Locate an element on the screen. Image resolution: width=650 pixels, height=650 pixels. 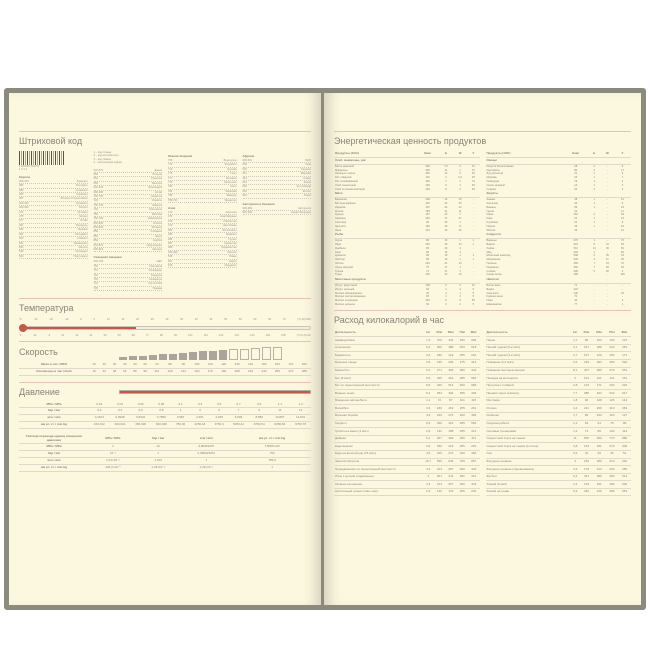
cell: 39 is located at coordinates (599, 454).